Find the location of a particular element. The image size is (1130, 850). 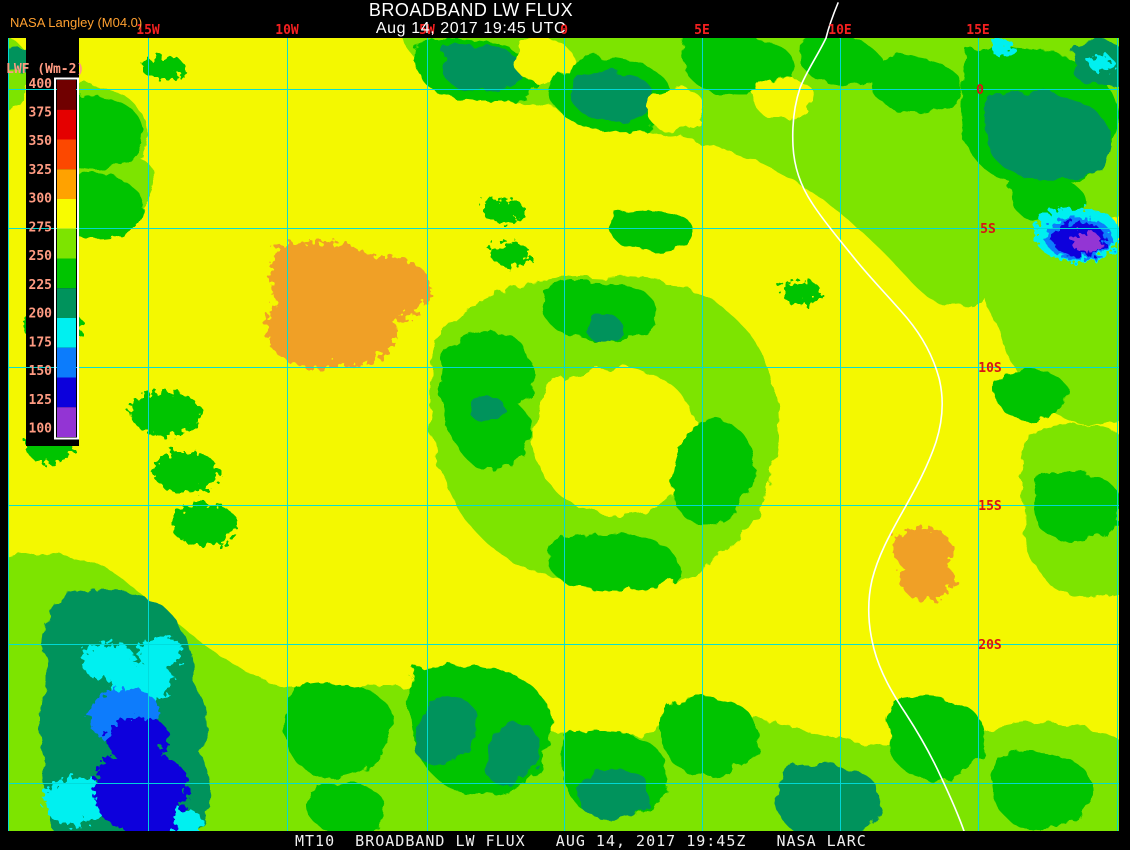

lat-label-10S: 10S is located at coordinates (990, 368).